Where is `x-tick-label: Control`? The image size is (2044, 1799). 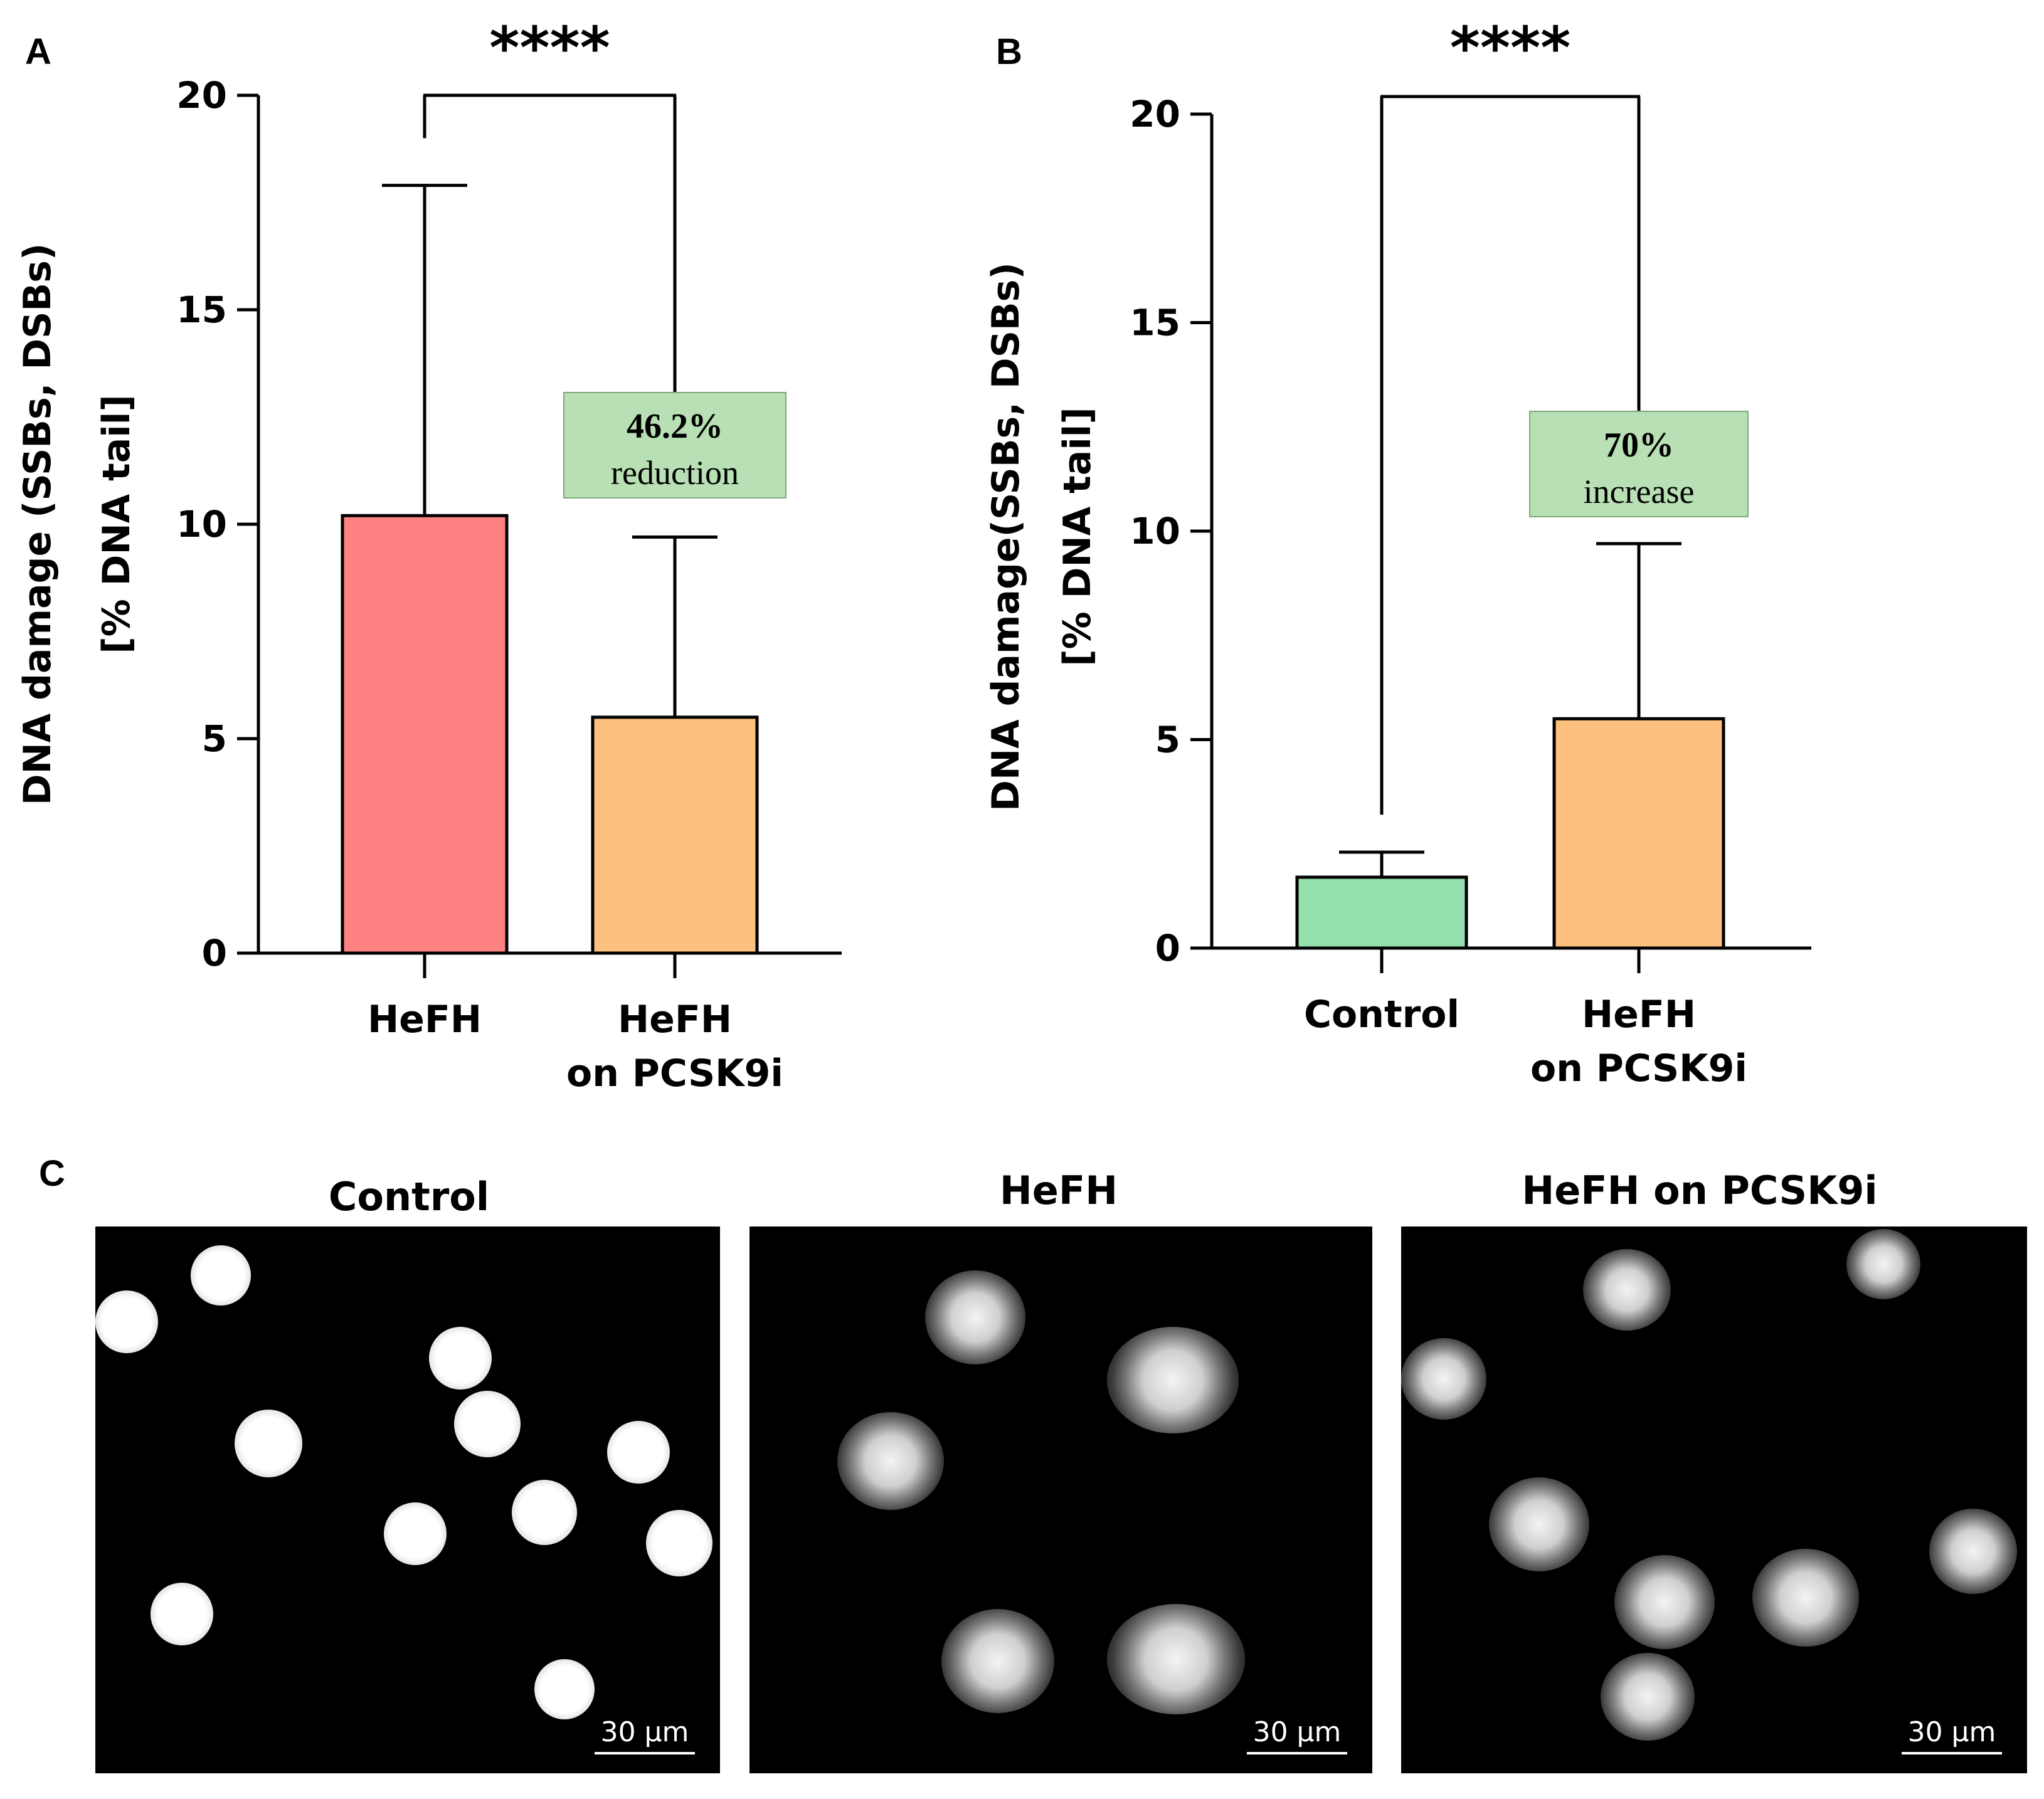
x-tick-label: Control is located at coordinates (1381, 1015).